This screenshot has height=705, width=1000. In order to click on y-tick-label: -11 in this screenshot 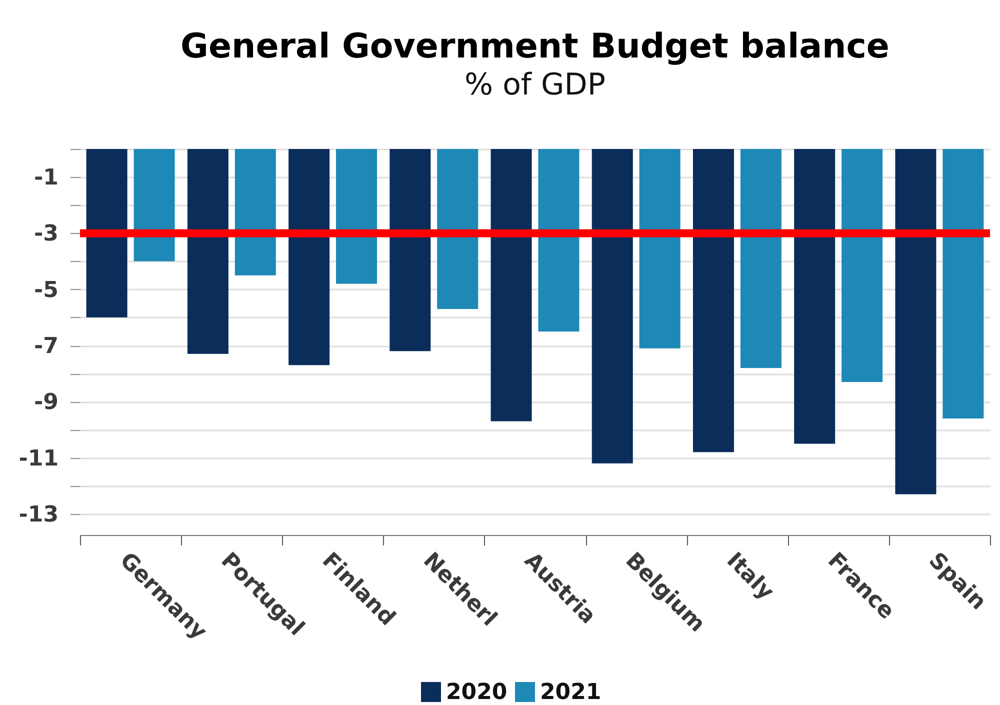, I will do `click(38, 459)`.